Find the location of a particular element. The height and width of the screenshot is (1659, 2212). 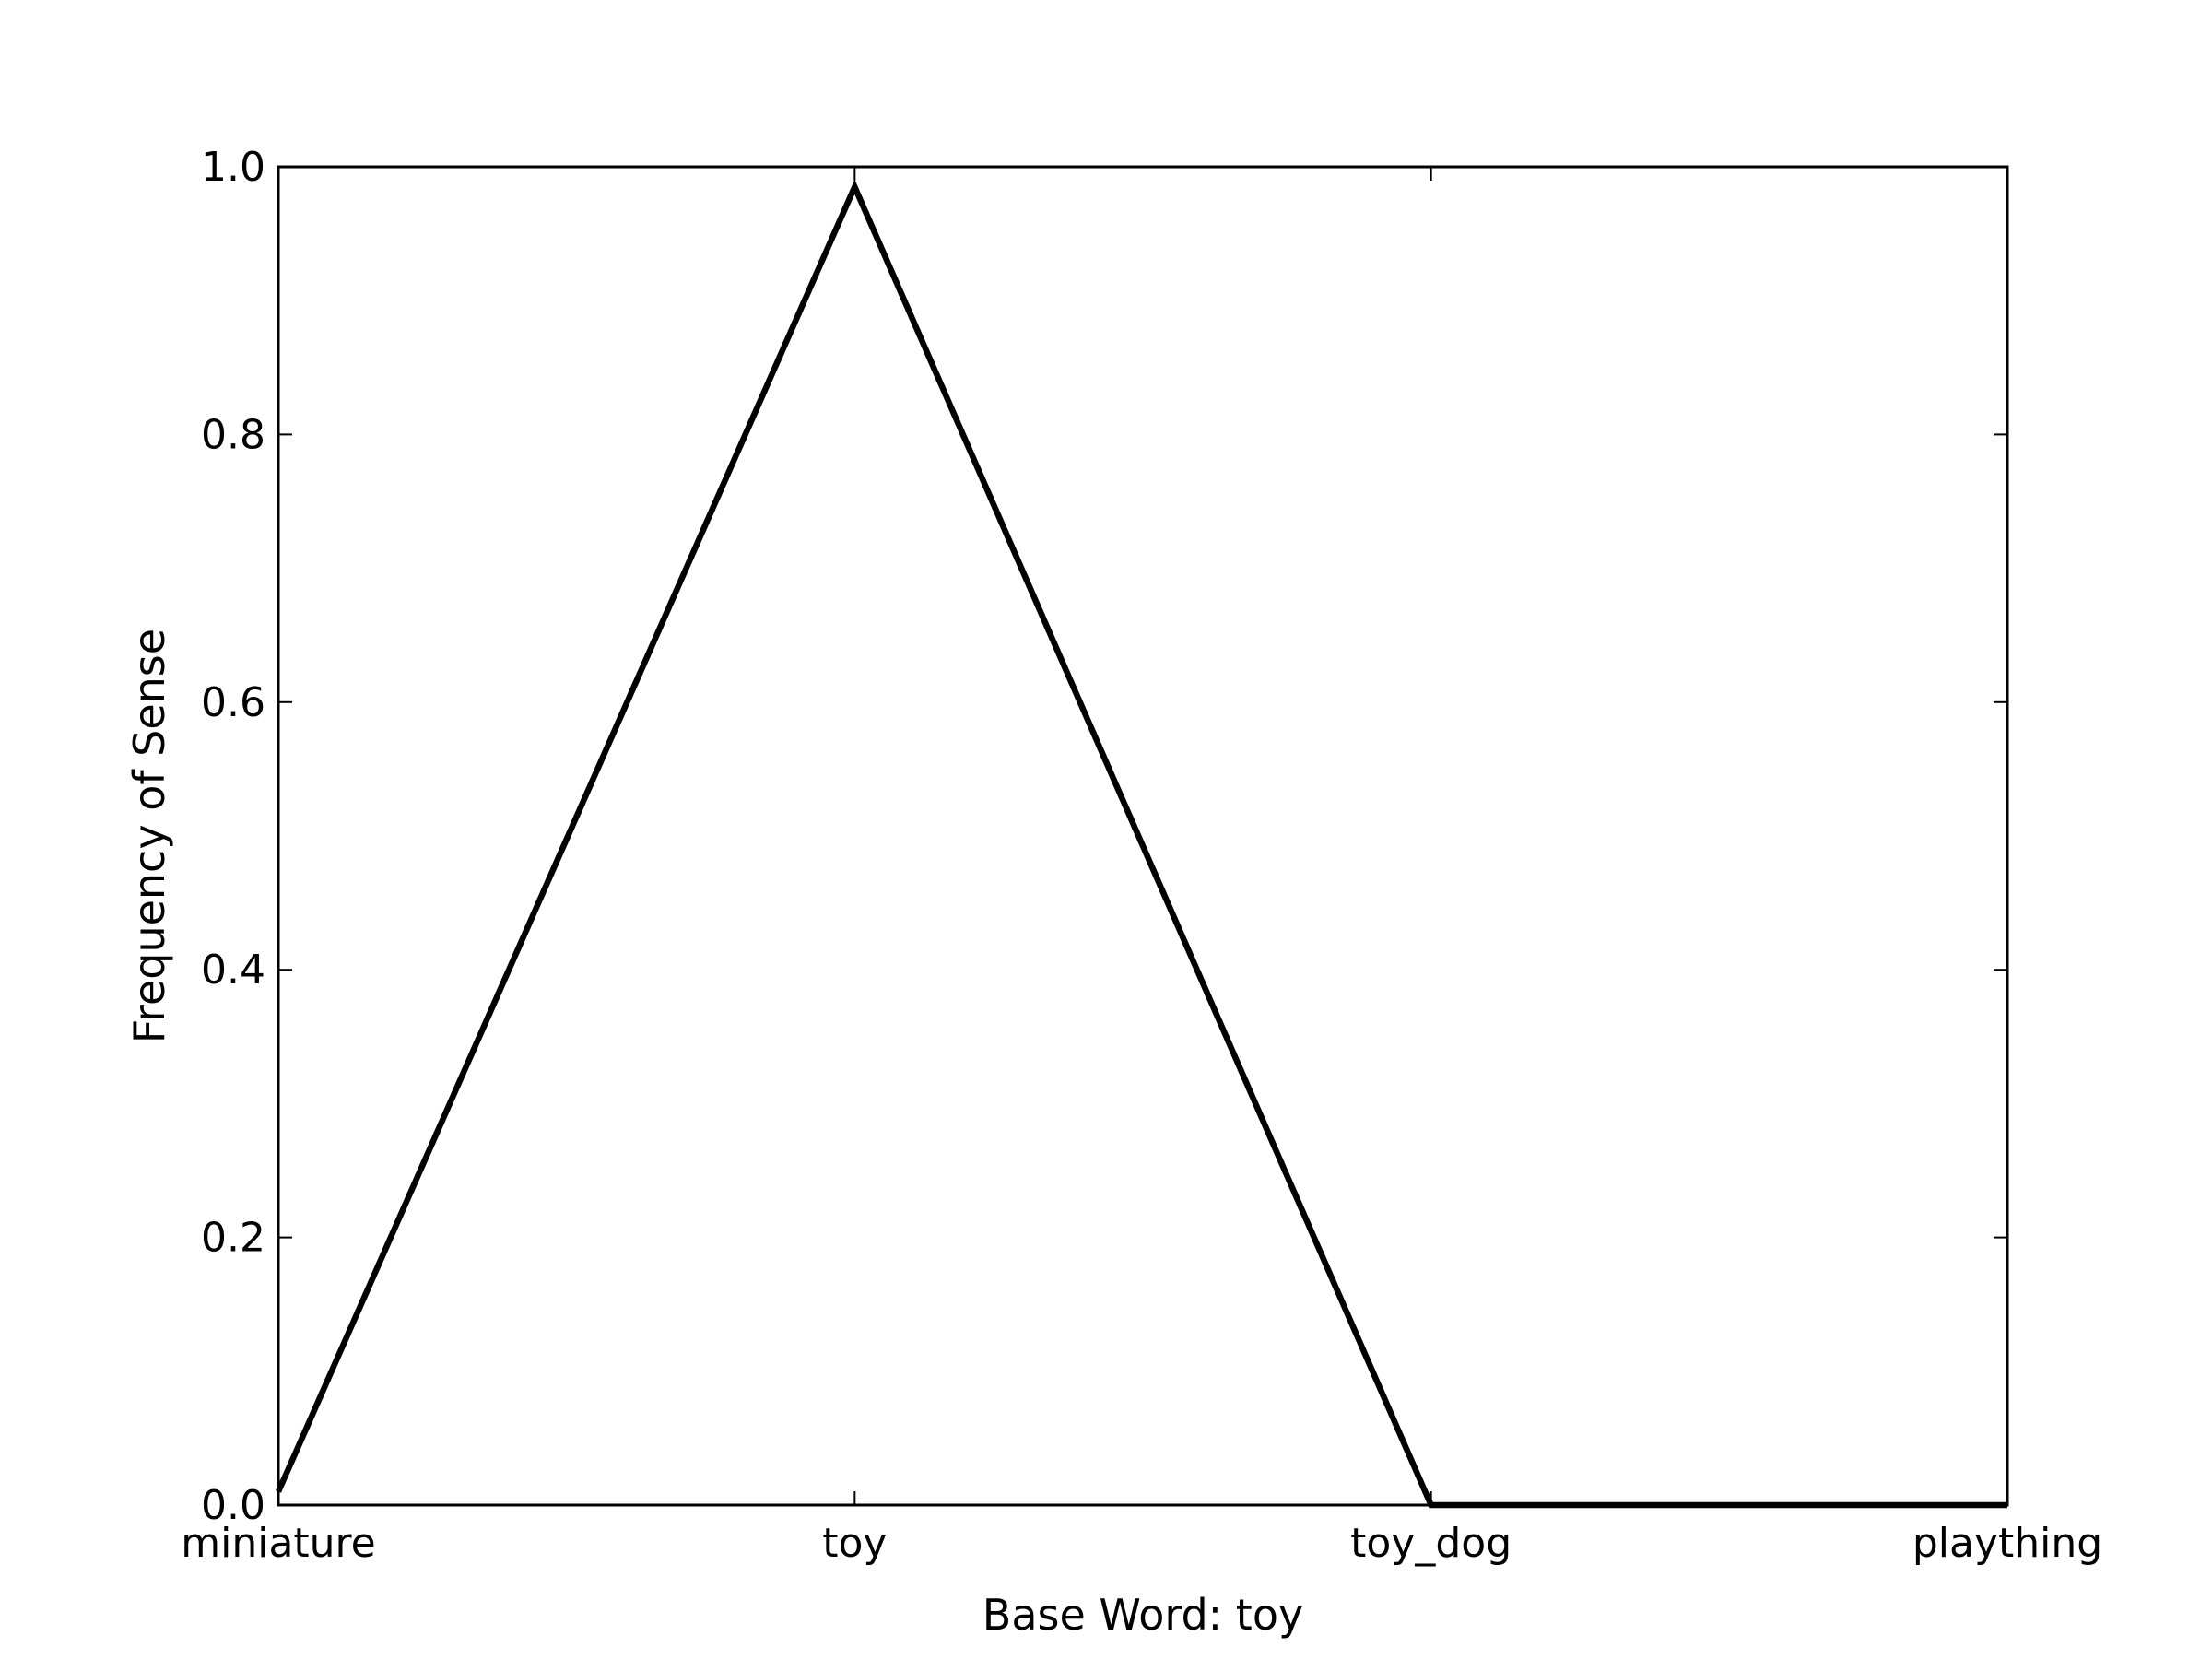

x-axis-label: Base Word: toy is located at coordinates (1142, 1615).